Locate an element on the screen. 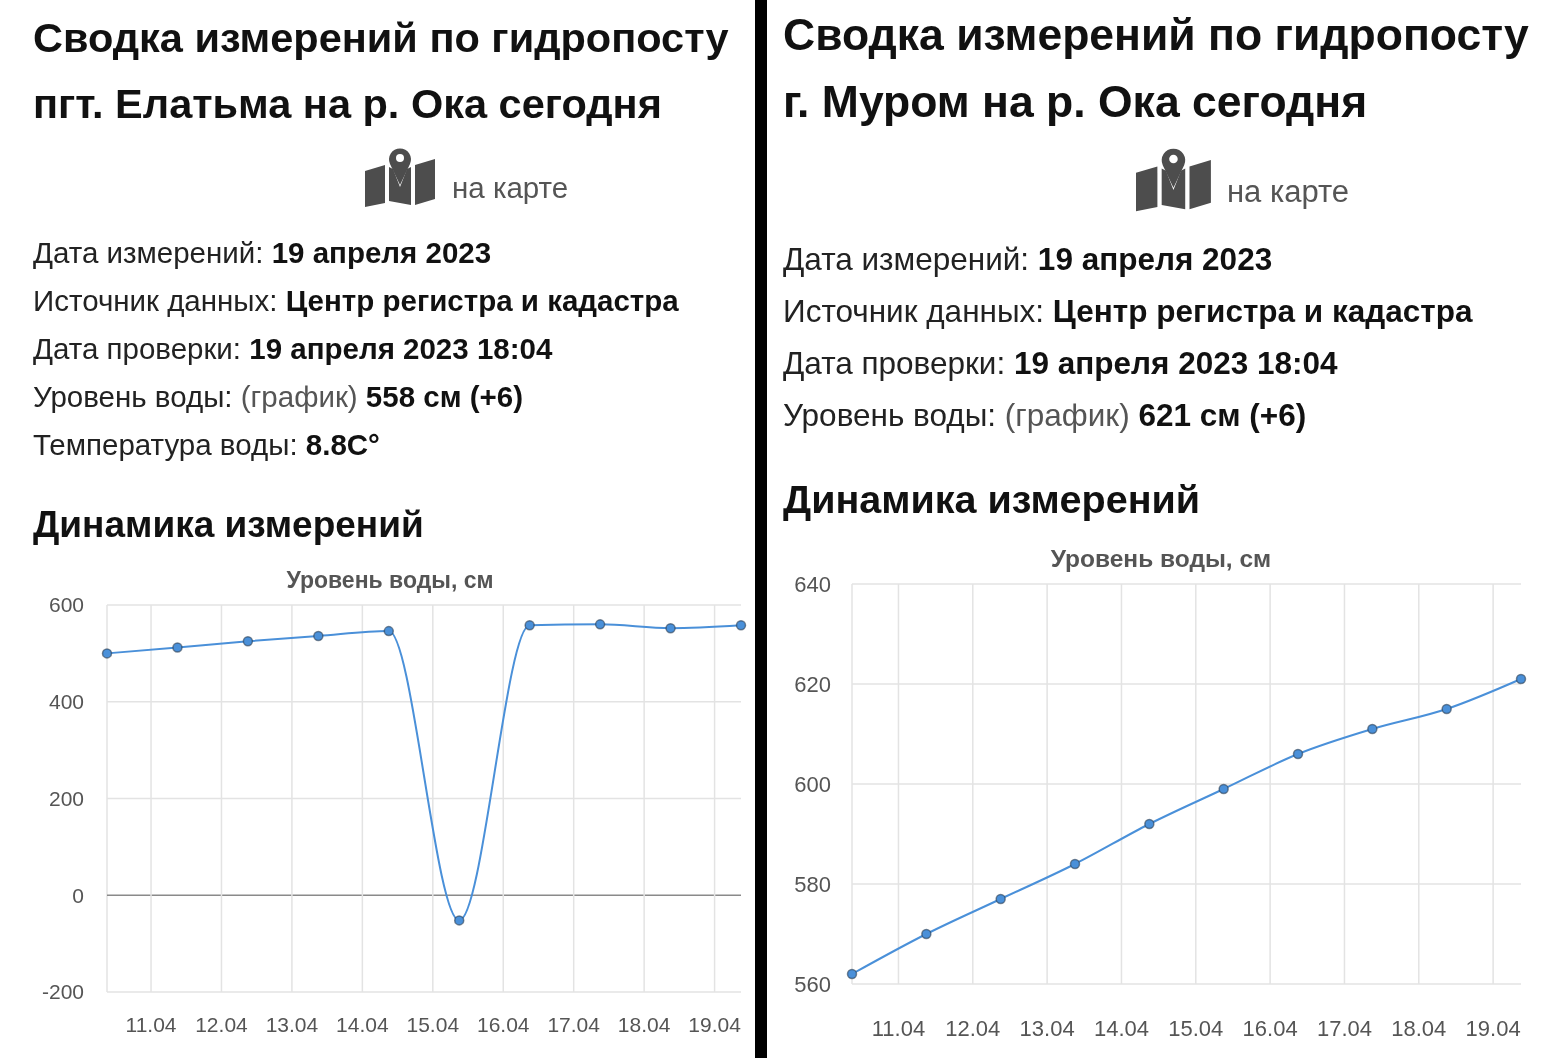 This screenshot has height=1058, width=1568. y-tick-label: 620 is located at coordinates (812, 684).